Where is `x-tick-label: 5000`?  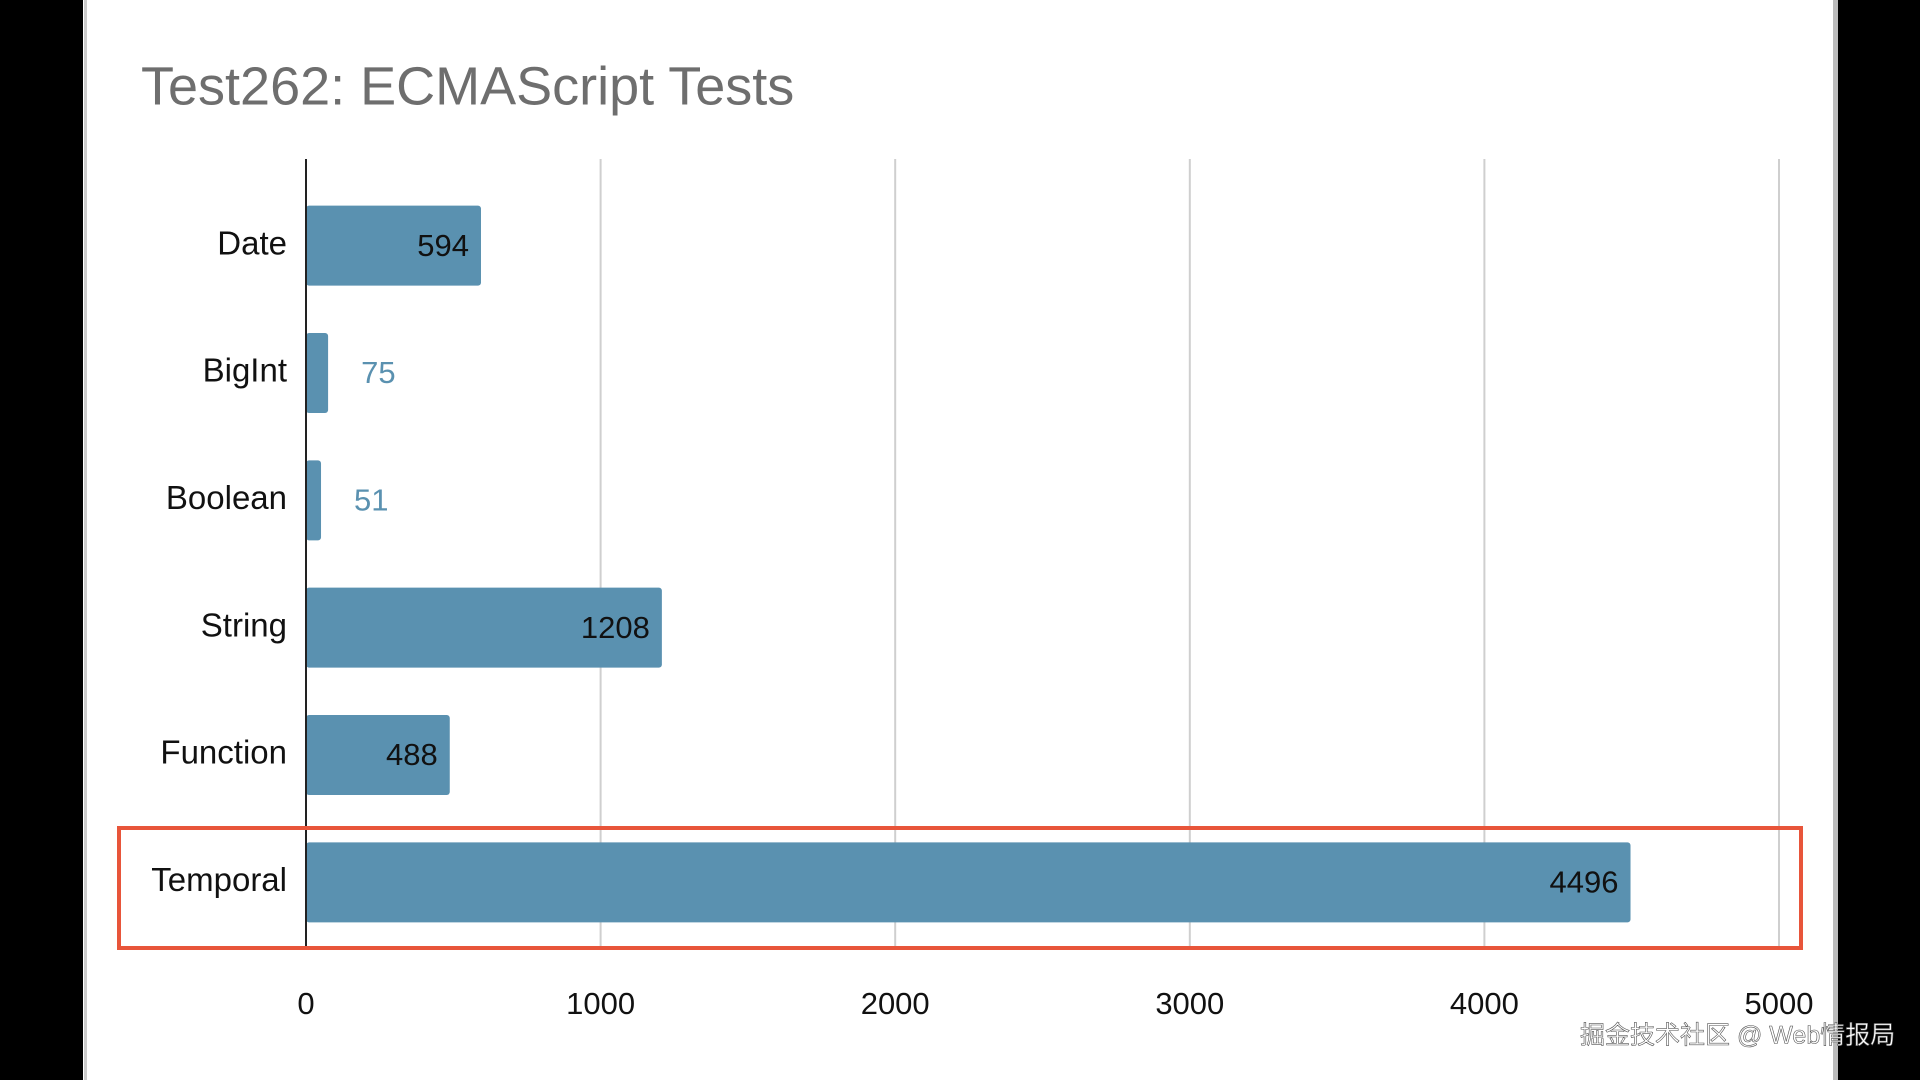 x-tick-label: 5000 is located at coordinates (1779, 1003).